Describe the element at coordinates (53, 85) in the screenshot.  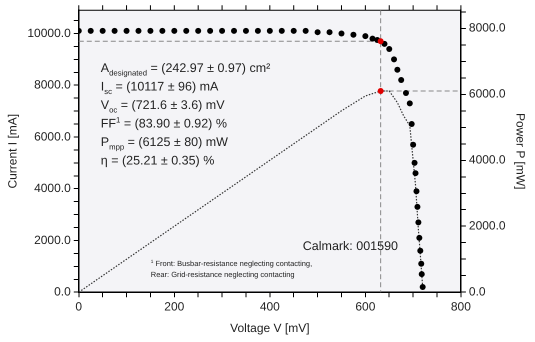
I see `y-tick-label: 8000.0` at that location.